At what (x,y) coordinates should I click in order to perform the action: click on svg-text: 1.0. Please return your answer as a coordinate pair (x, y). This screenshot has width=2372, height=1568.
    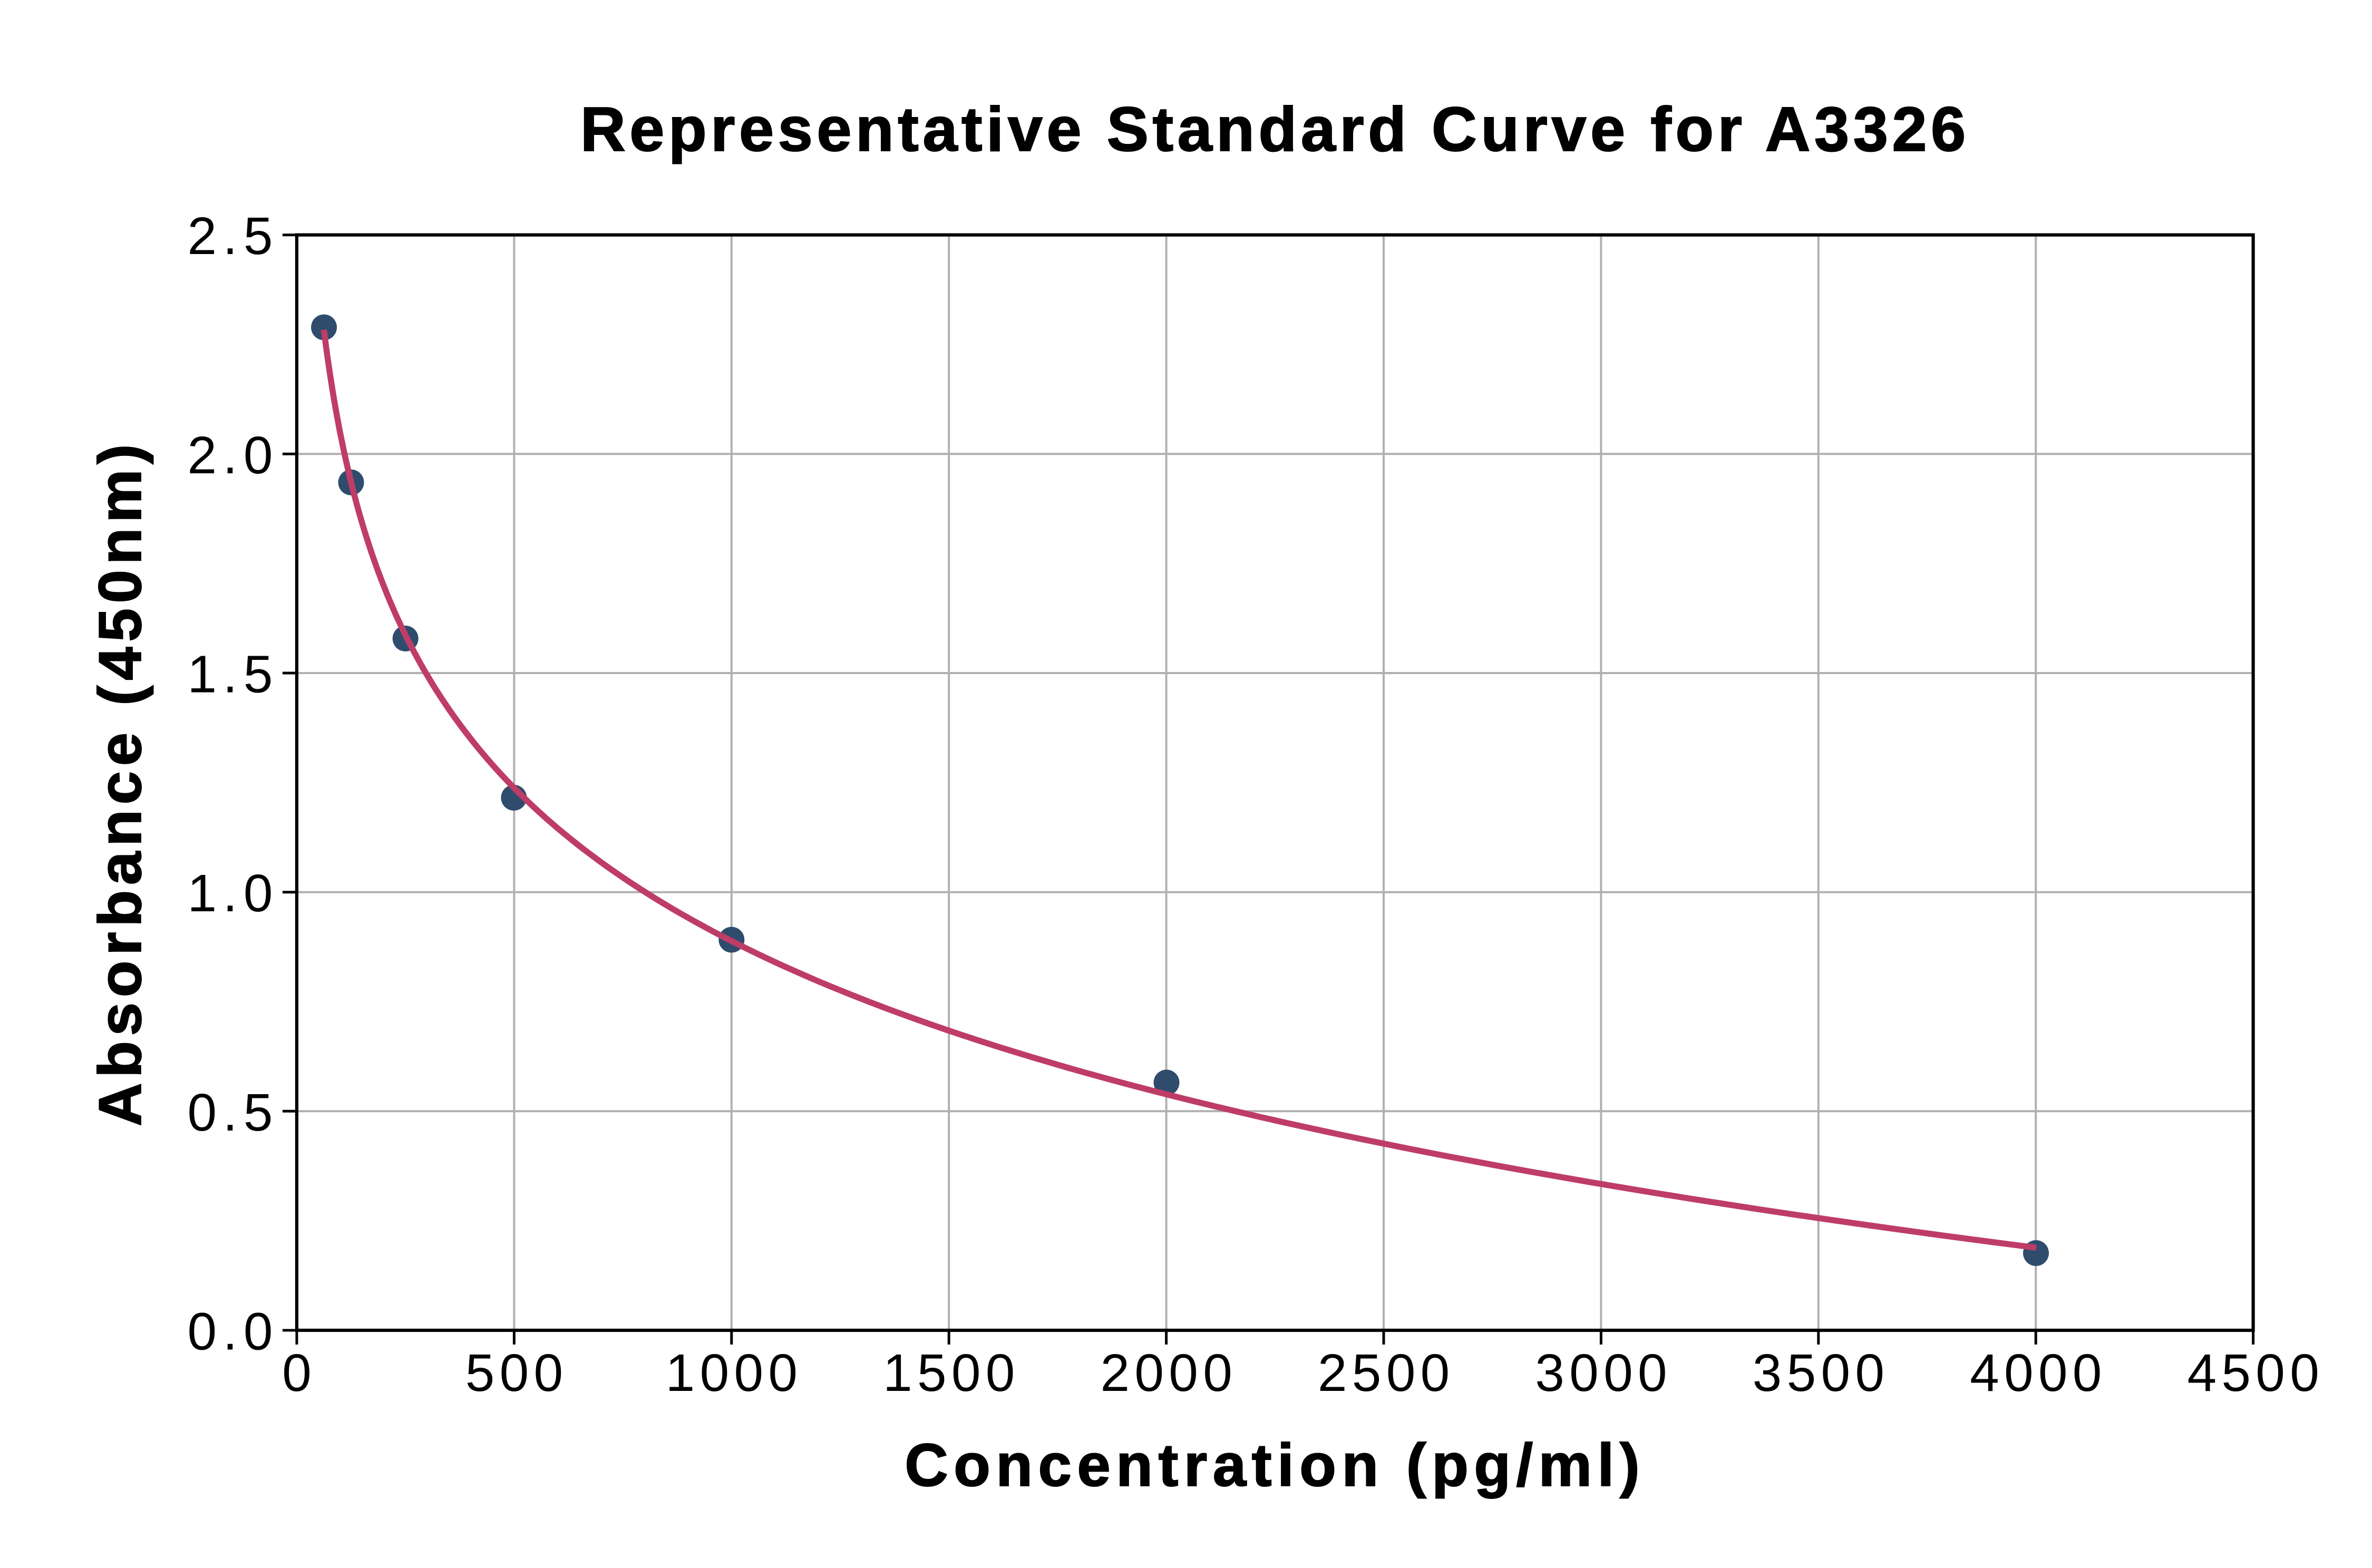
    Looking at the image, I should click on (233, 894).